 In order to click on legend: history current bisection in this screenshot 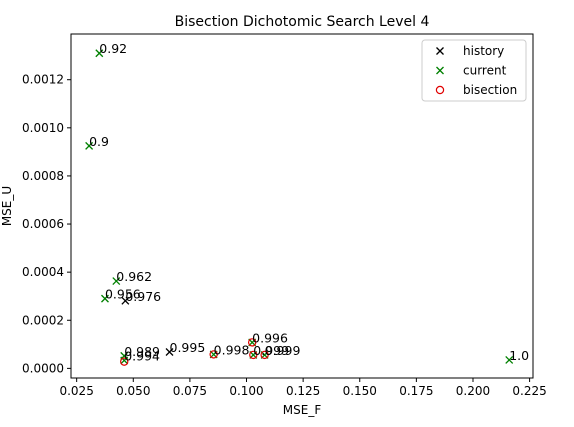, I will do `click(474, 70)`.